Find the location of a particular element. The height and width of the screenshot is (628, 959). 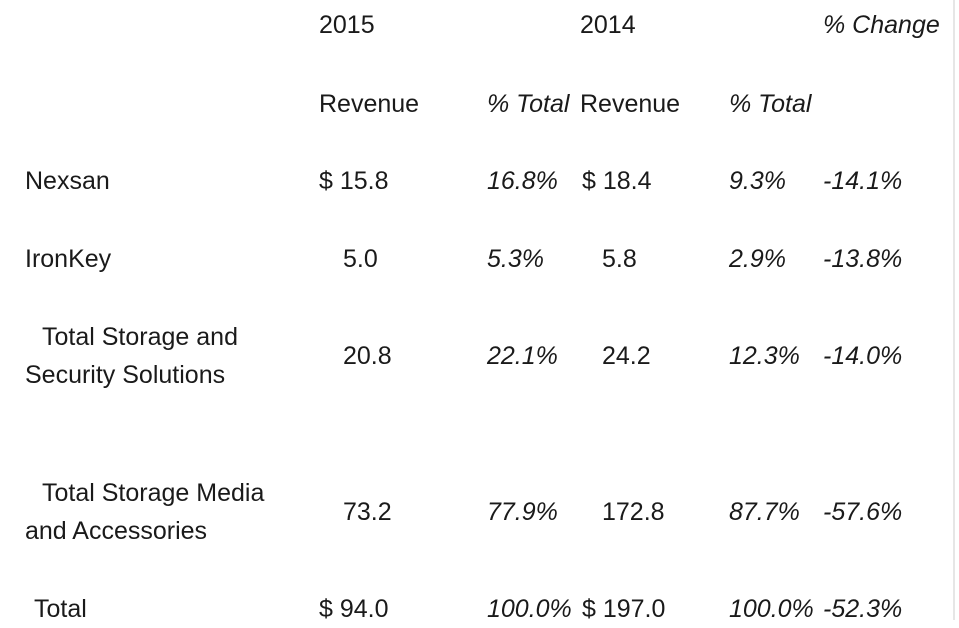

header-pct-total-2015: % Total is located at coordinates (528, 104).